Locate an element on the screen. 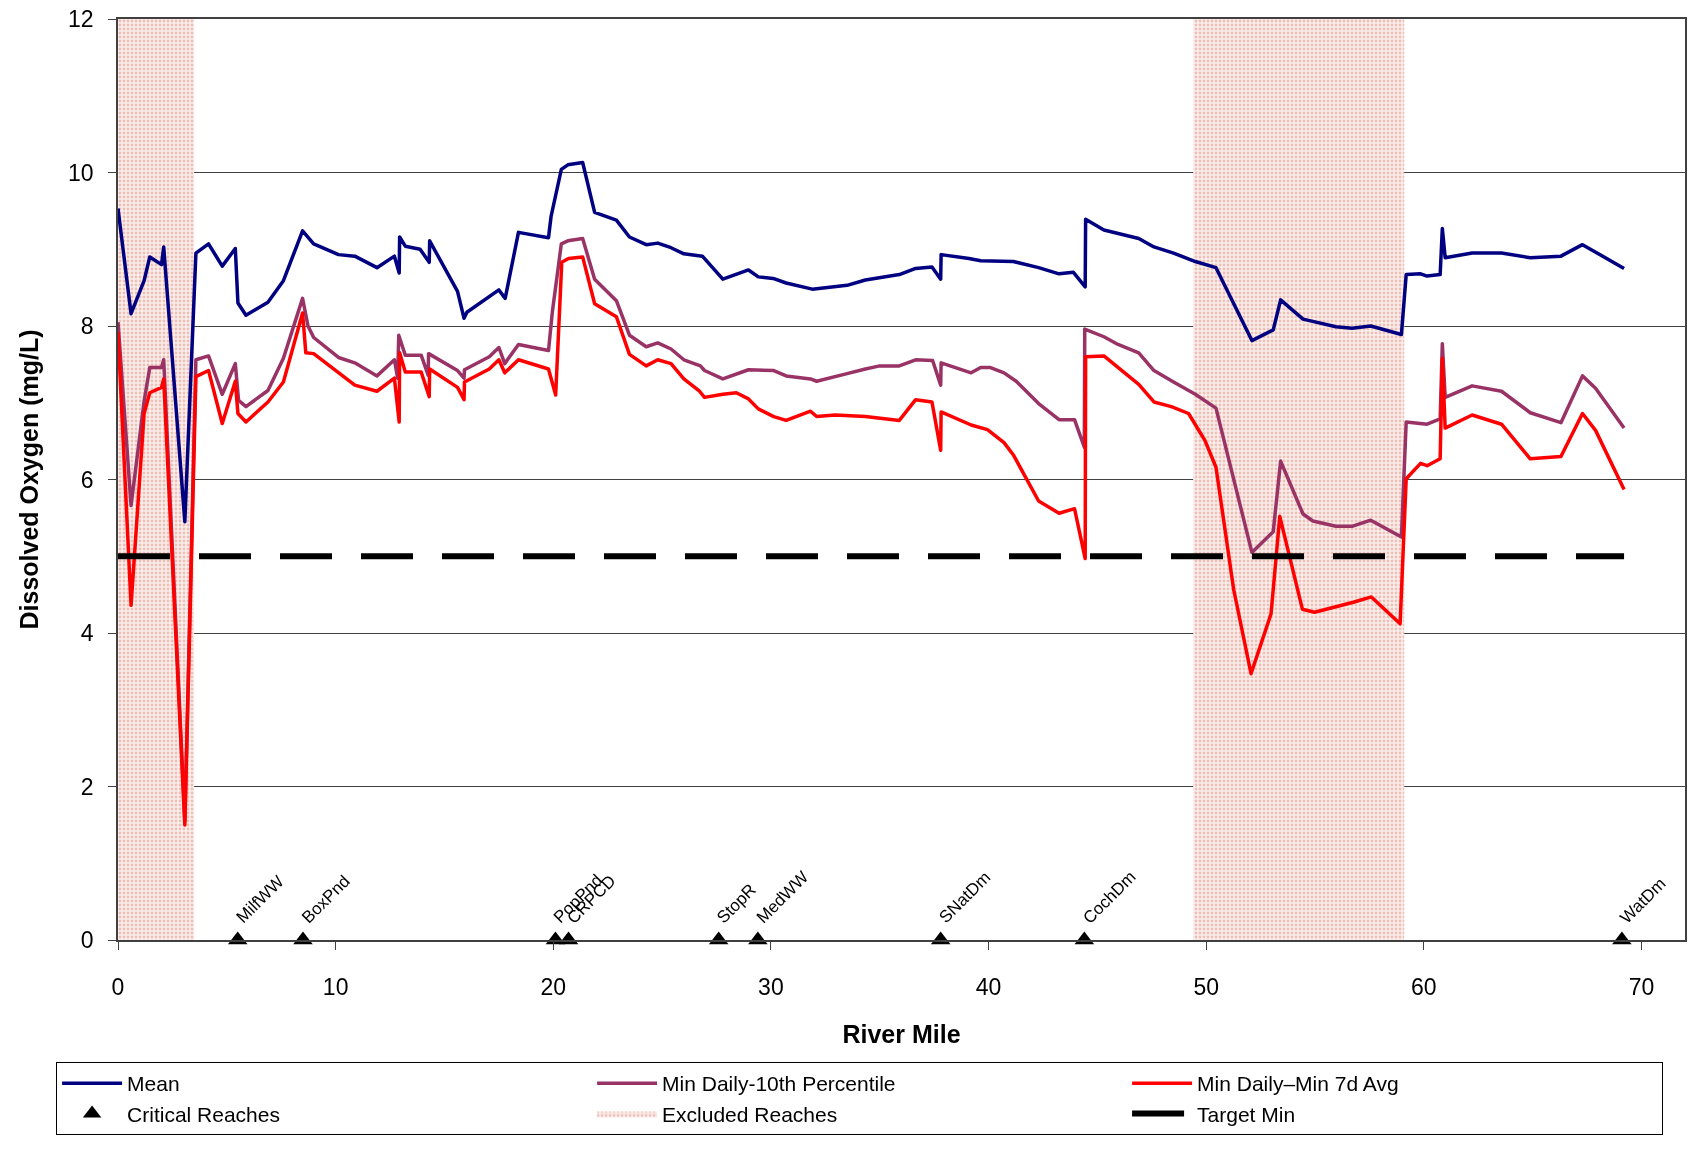 This screenshot has width=1690, height=1155. y-tick-label: 4 is located at coordinates (87, 633).